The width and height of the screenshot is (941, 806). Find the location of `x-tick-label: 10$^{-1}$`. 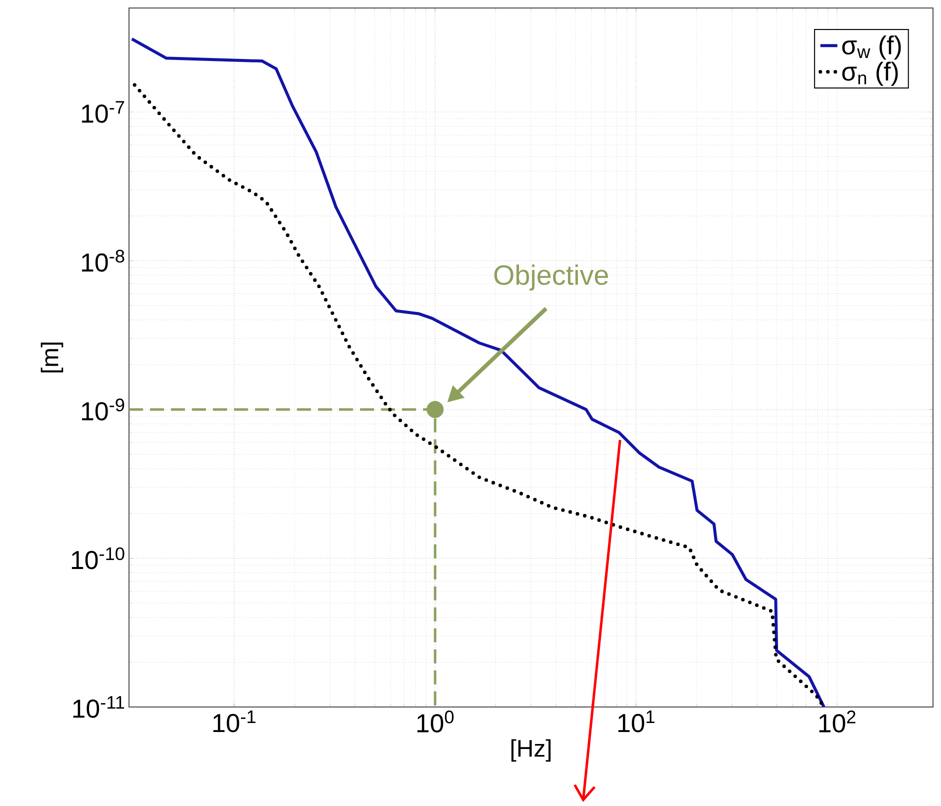

x-tick-label: 10$^{-1}$ is located at coordinates (234, 721).